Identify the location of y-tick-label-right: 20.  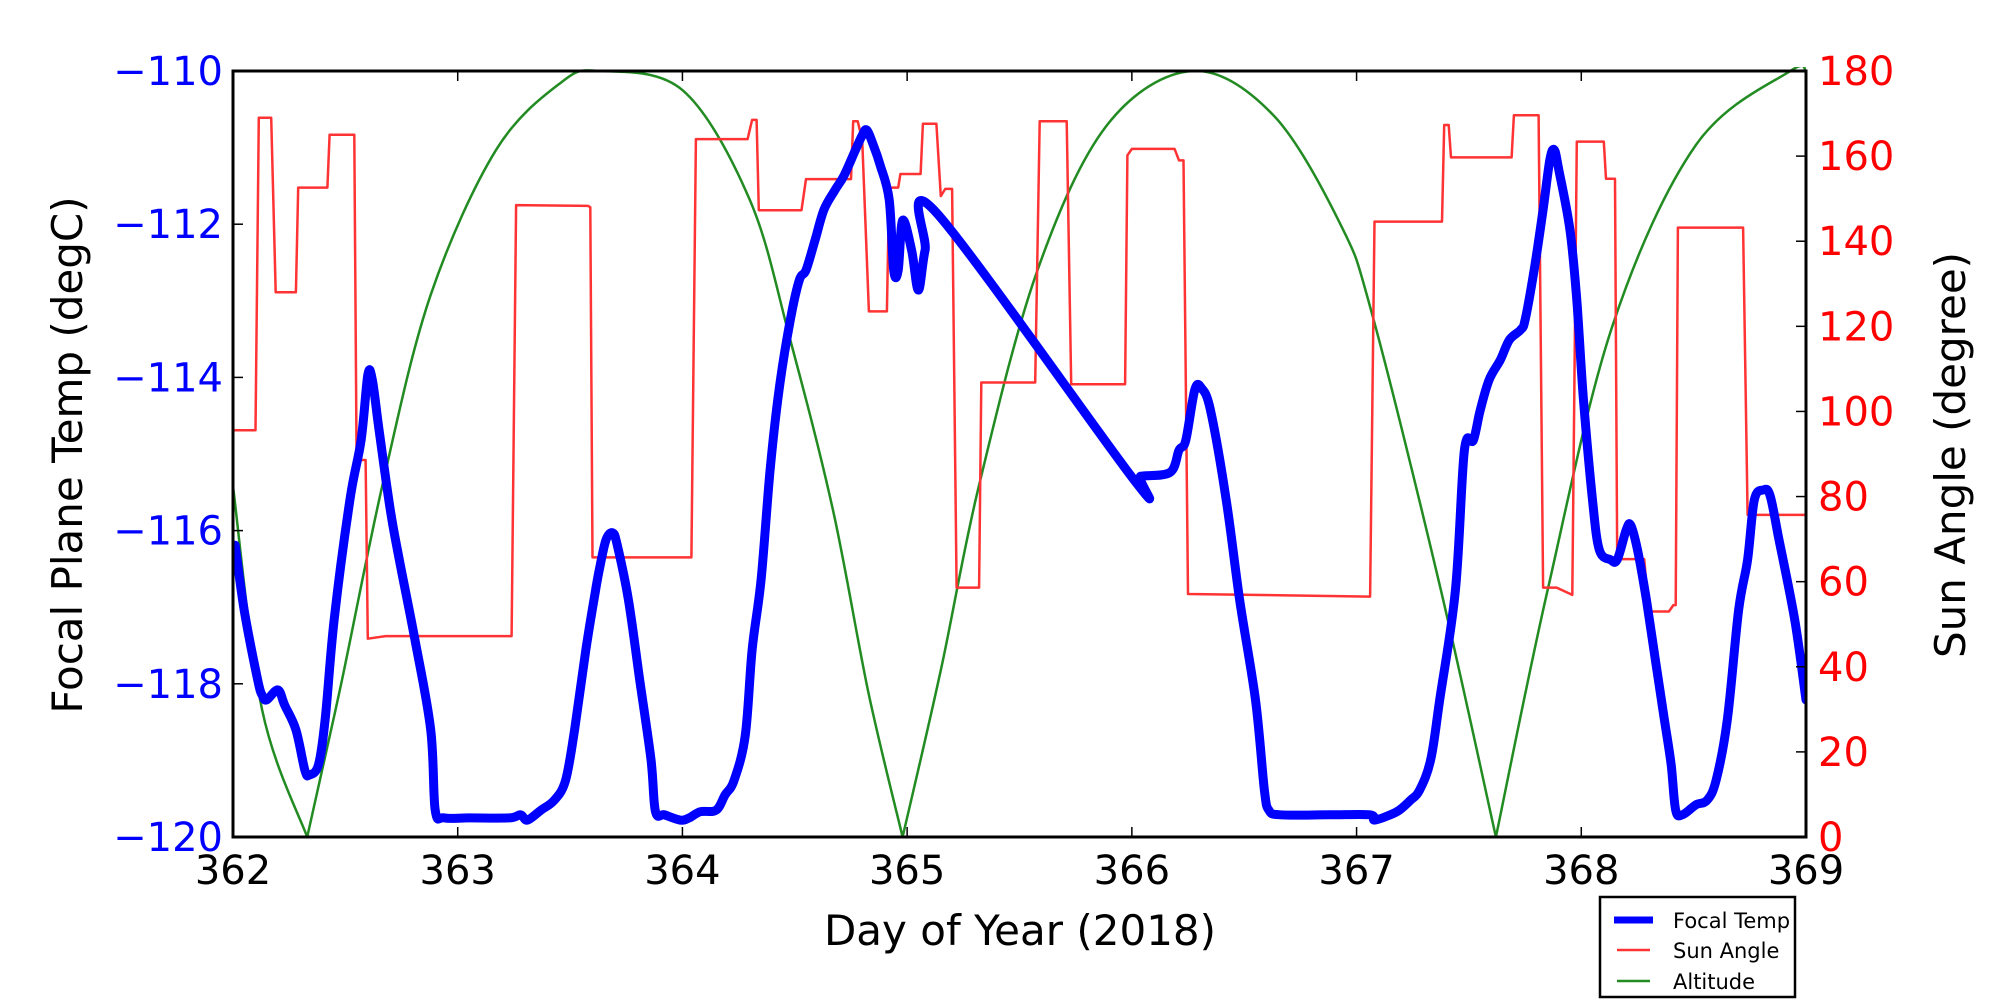
(1843, 753).